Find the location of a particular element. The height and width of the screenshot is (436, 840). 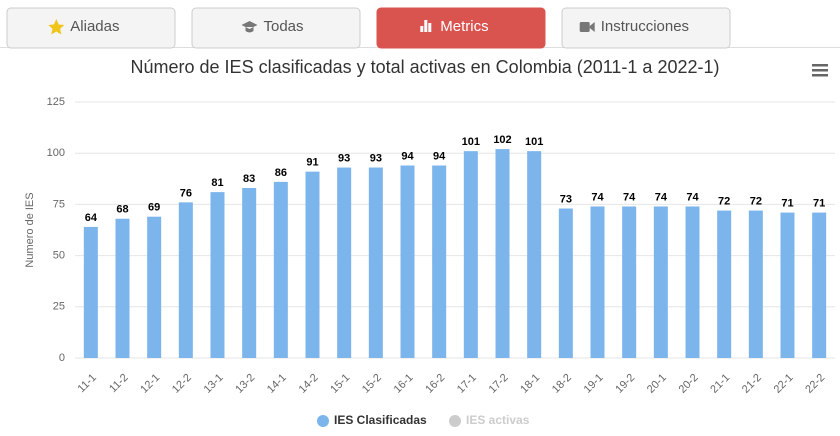

tab-label: Instrucciones is located at coordinates (645, 26).